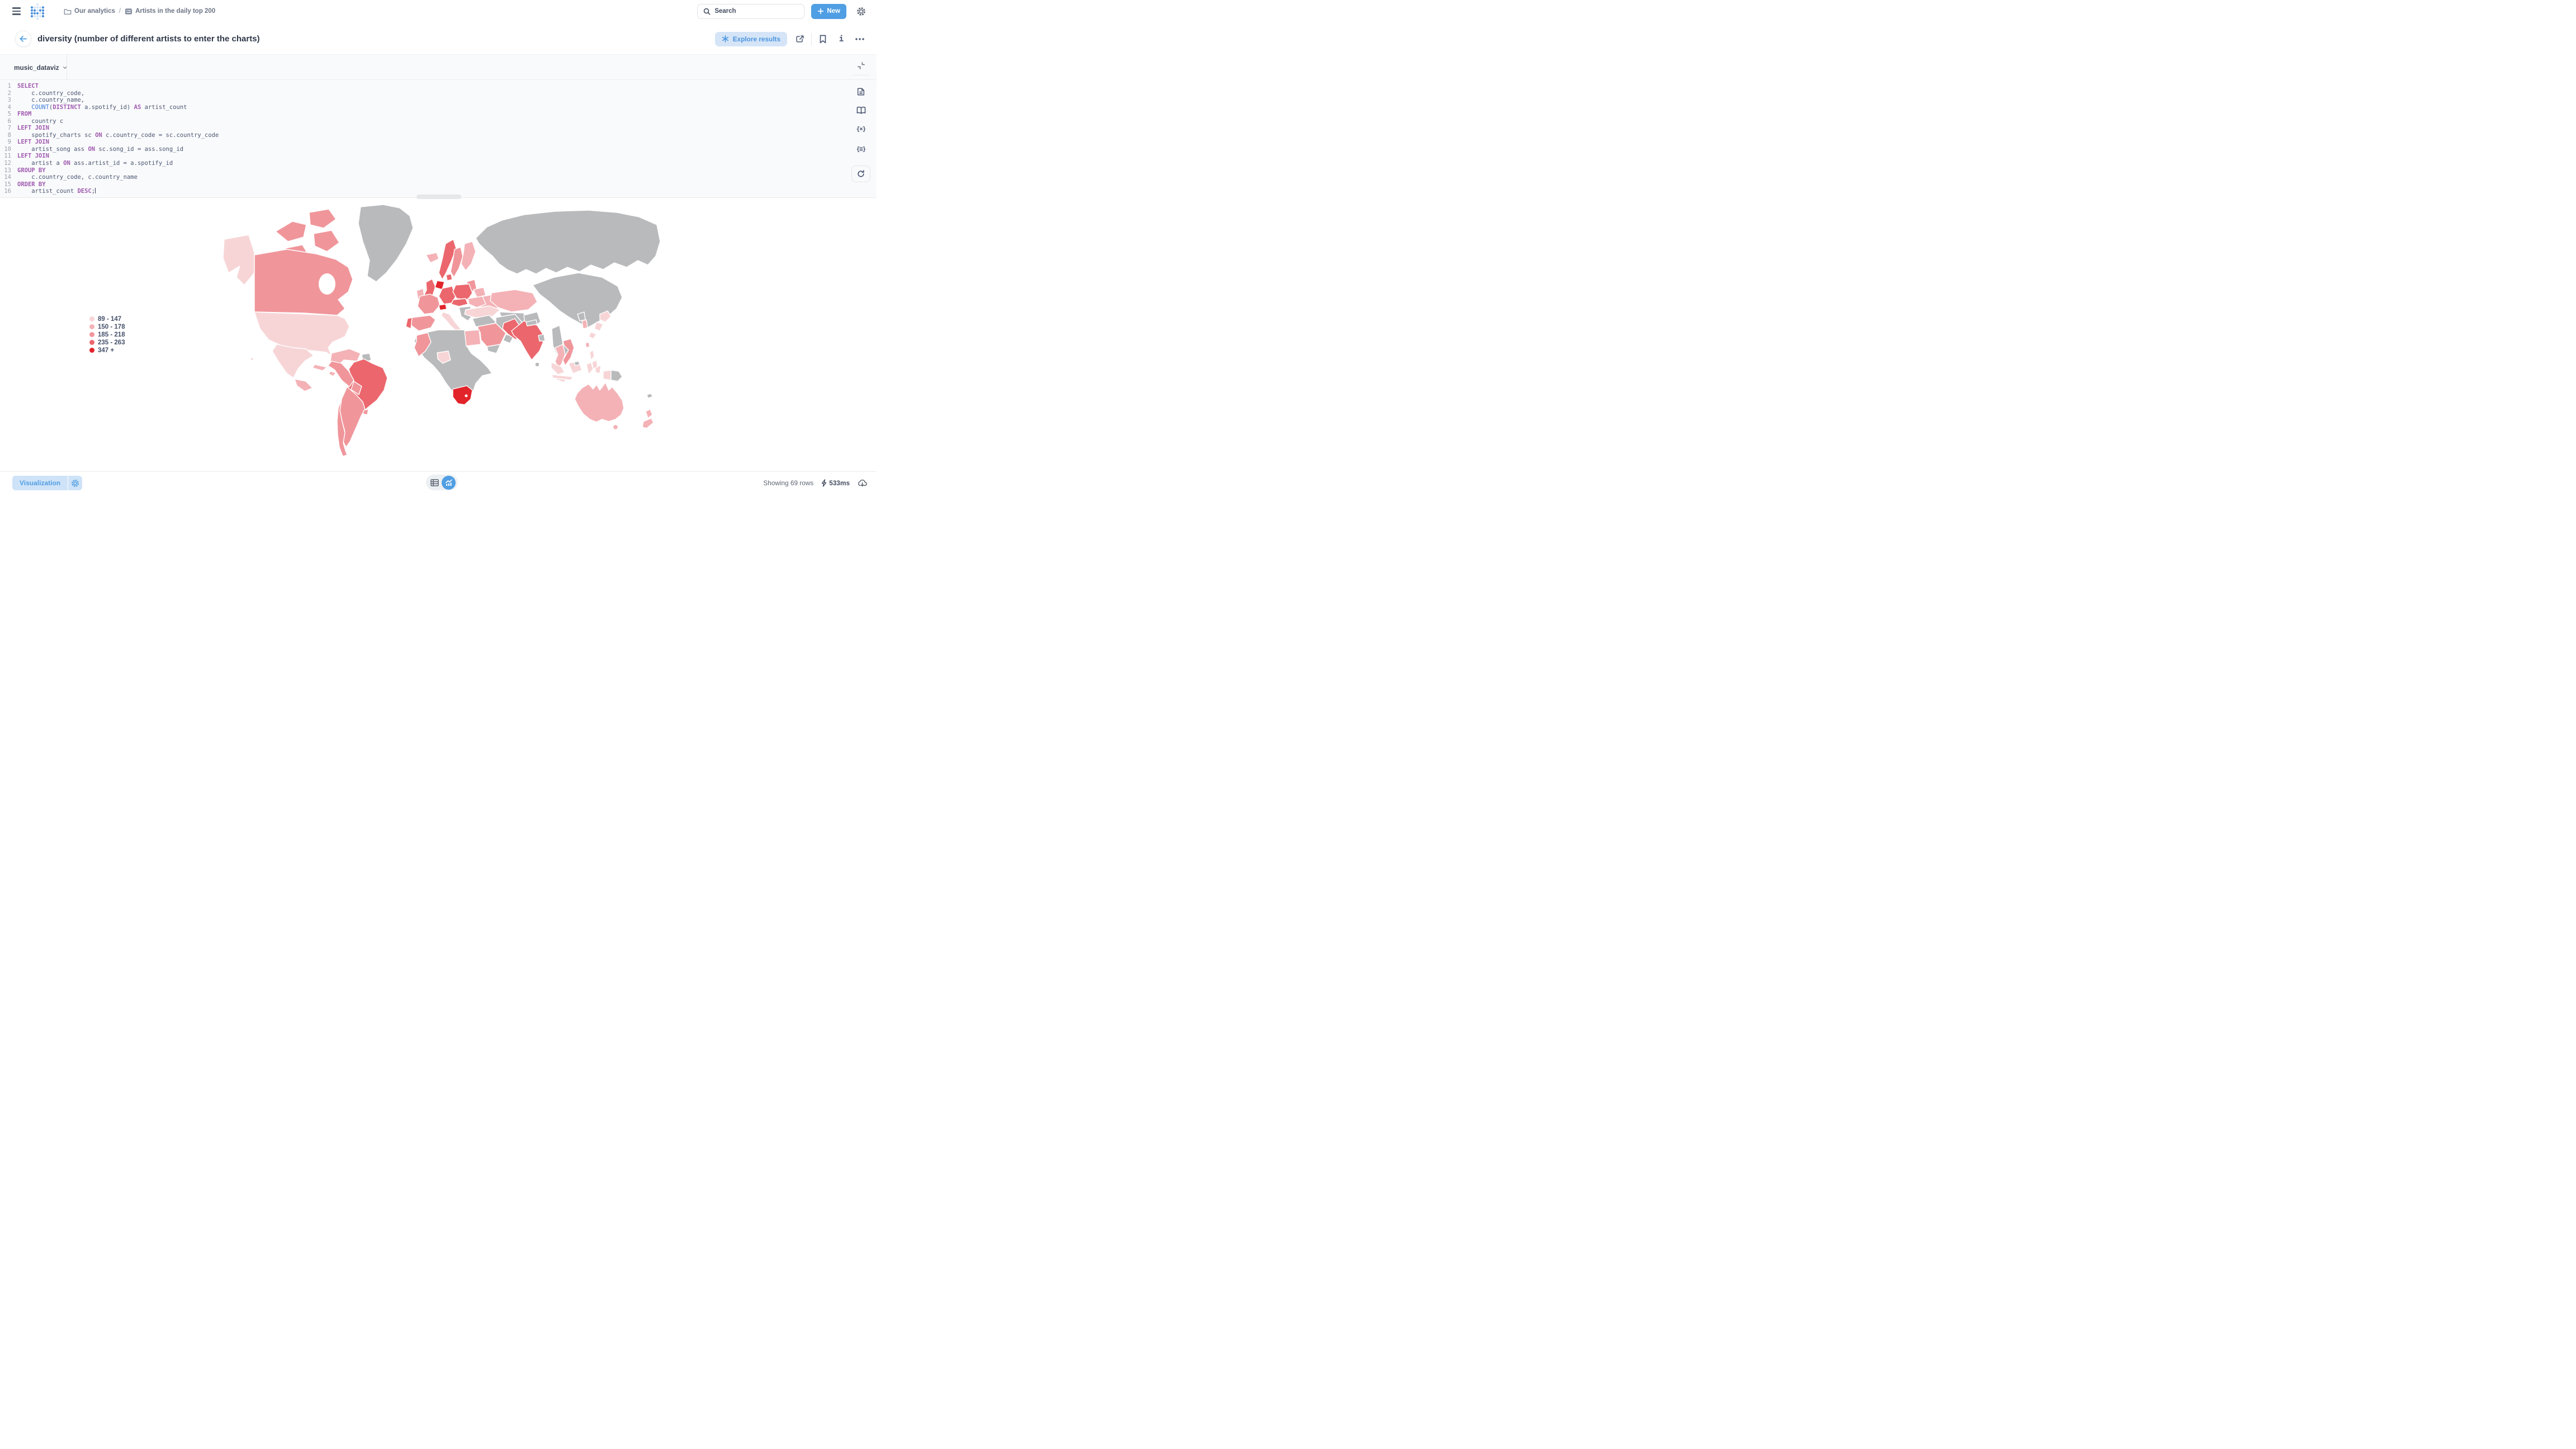 This screenshot has height=1449, width=2576. Describe the element at coordinates (252, 359) in the screenshot. I see `map-country-usa-hawaii` at that location.